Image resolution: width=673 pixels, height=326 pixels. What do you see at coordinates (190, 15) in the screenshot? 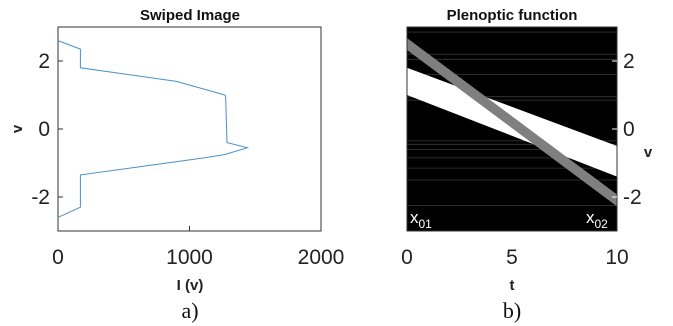
I see `panel-a-title: Swiped Image` at bounding box center [190, 15].